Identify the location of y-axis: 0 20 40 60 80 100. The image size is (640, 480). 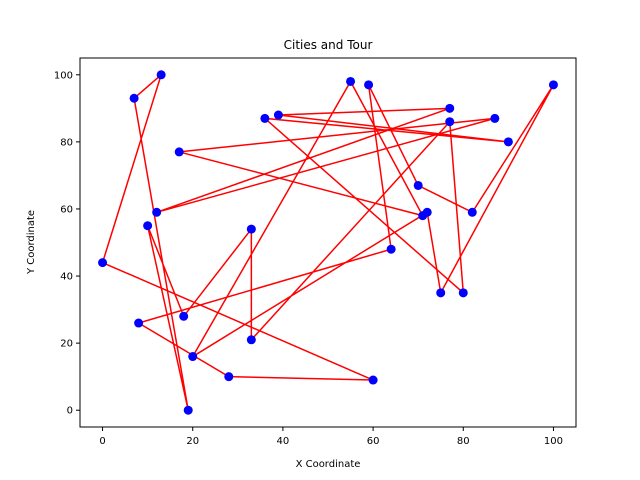
(67, 243).